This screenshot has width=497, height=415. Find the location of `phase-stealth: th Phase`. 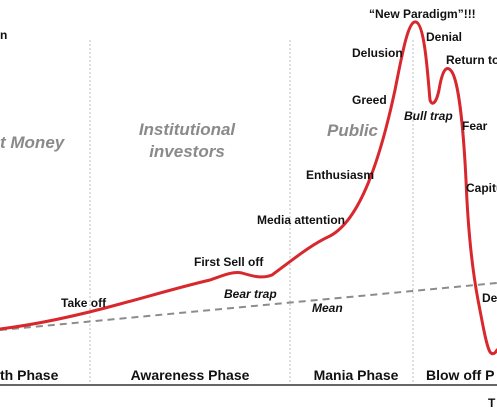

phase-stealth: th Phase is located at coordinates (29, 375).